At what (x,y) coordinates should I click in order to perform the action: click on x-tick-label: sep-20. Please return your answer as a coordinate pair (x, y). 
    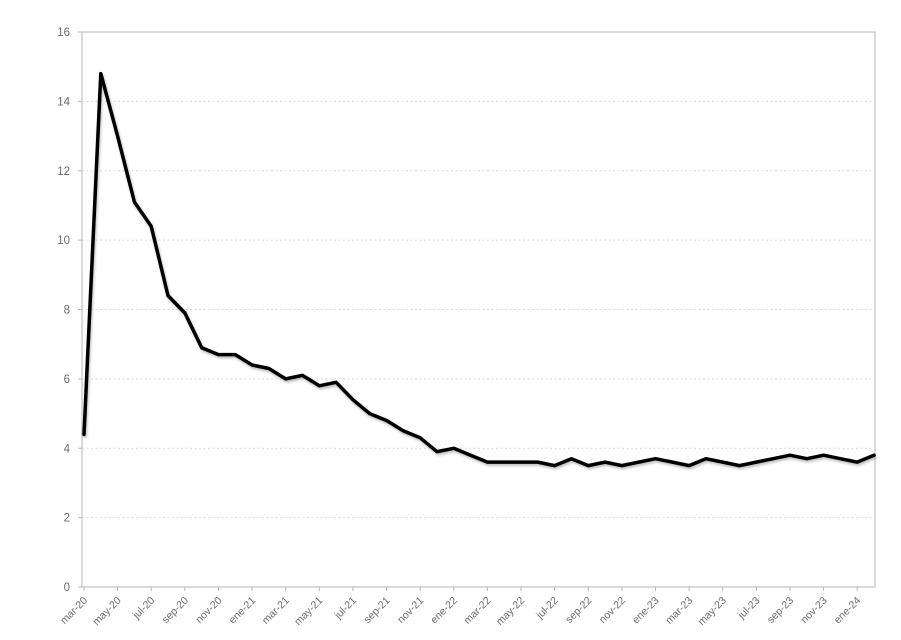
    Looking at the image, I should click on (175, 610).